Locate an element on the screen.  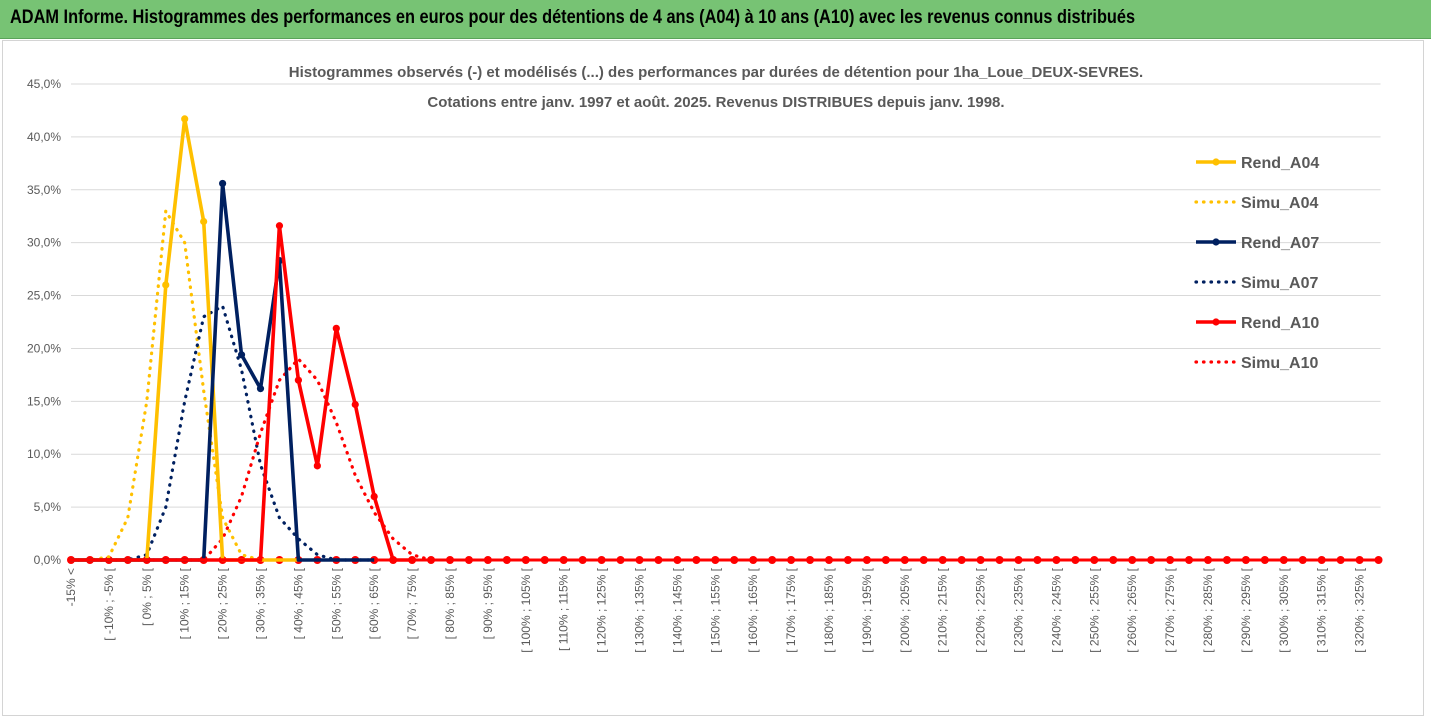
x-tick-label: [ 270% ; 275% [ is located at coordinates (1170, 609).